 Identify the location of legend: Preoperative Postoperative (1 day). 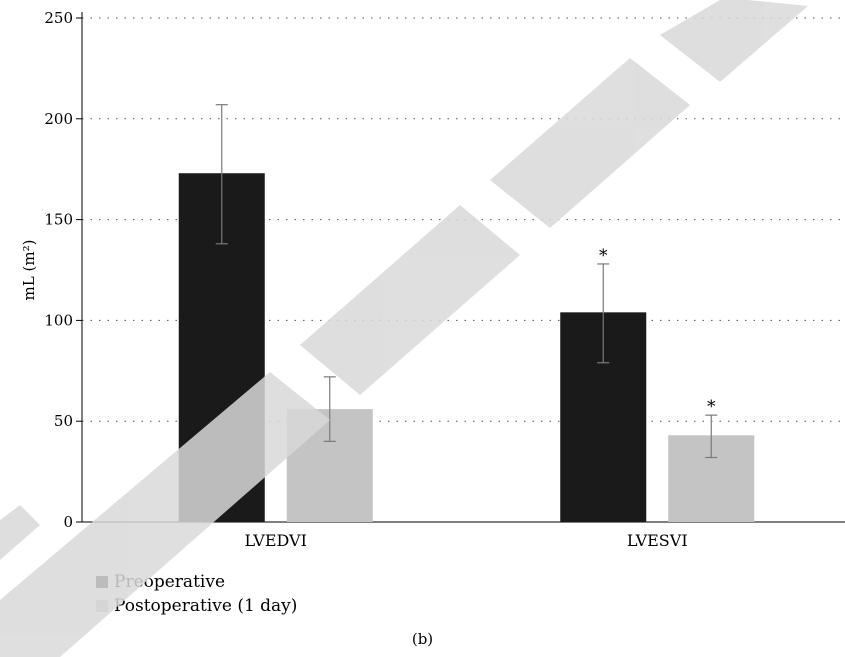
(196, 594).